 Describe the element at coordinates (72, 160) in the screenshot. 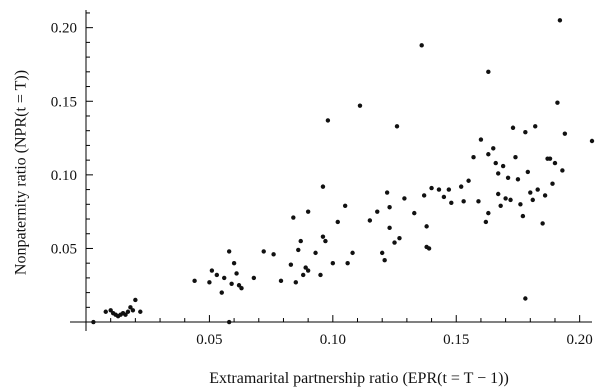

I see `y-ticks: 0.05 0.10 0.15 0.20` at that location.